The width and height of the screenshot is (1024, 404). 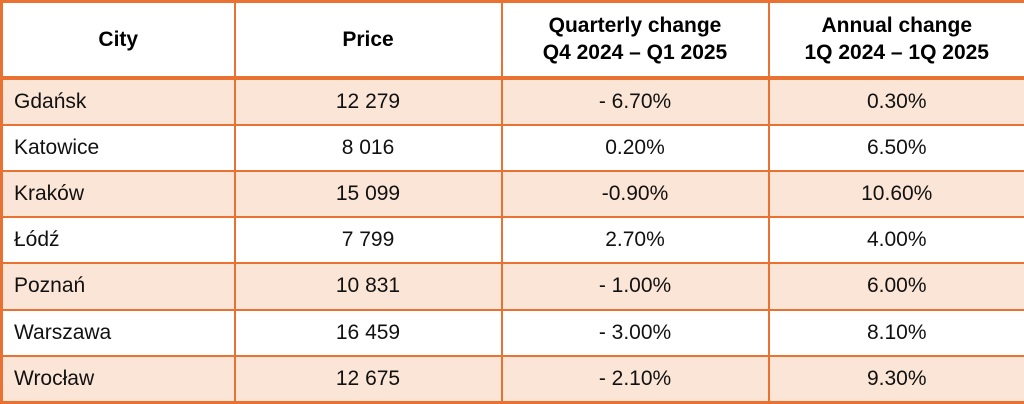 I want to click on cell-city: Poznań, so click(x=118, y=286).